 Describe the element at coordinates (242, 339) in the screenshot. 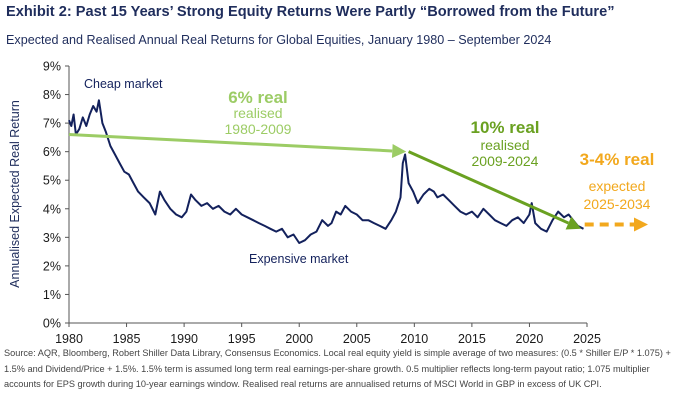

I see `x-tick-label: 1995` at that location.